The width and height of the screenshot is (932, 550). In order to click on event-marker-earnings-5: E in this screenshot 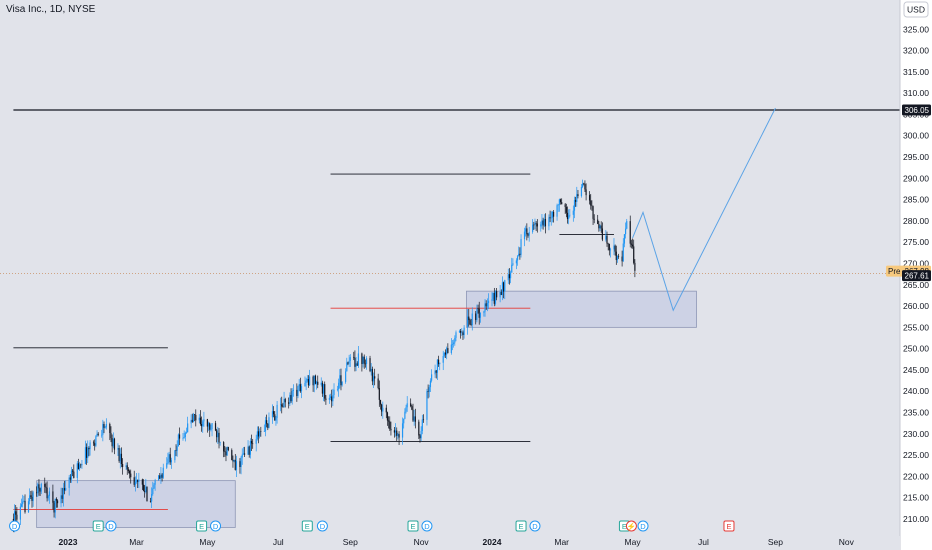, I will do `click(307, 526)`.